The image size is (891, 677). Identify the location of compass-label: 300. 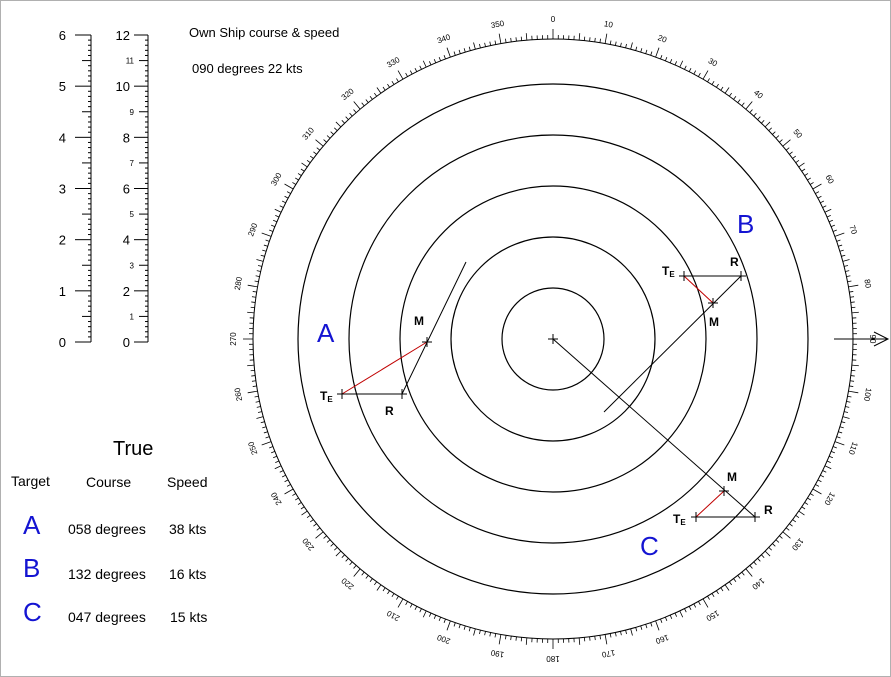
(276, 179).